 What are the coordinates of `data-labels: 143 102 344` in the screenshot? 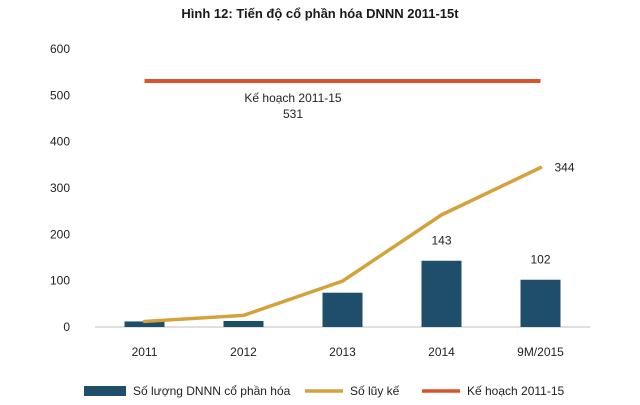 It's located at (502, 214).